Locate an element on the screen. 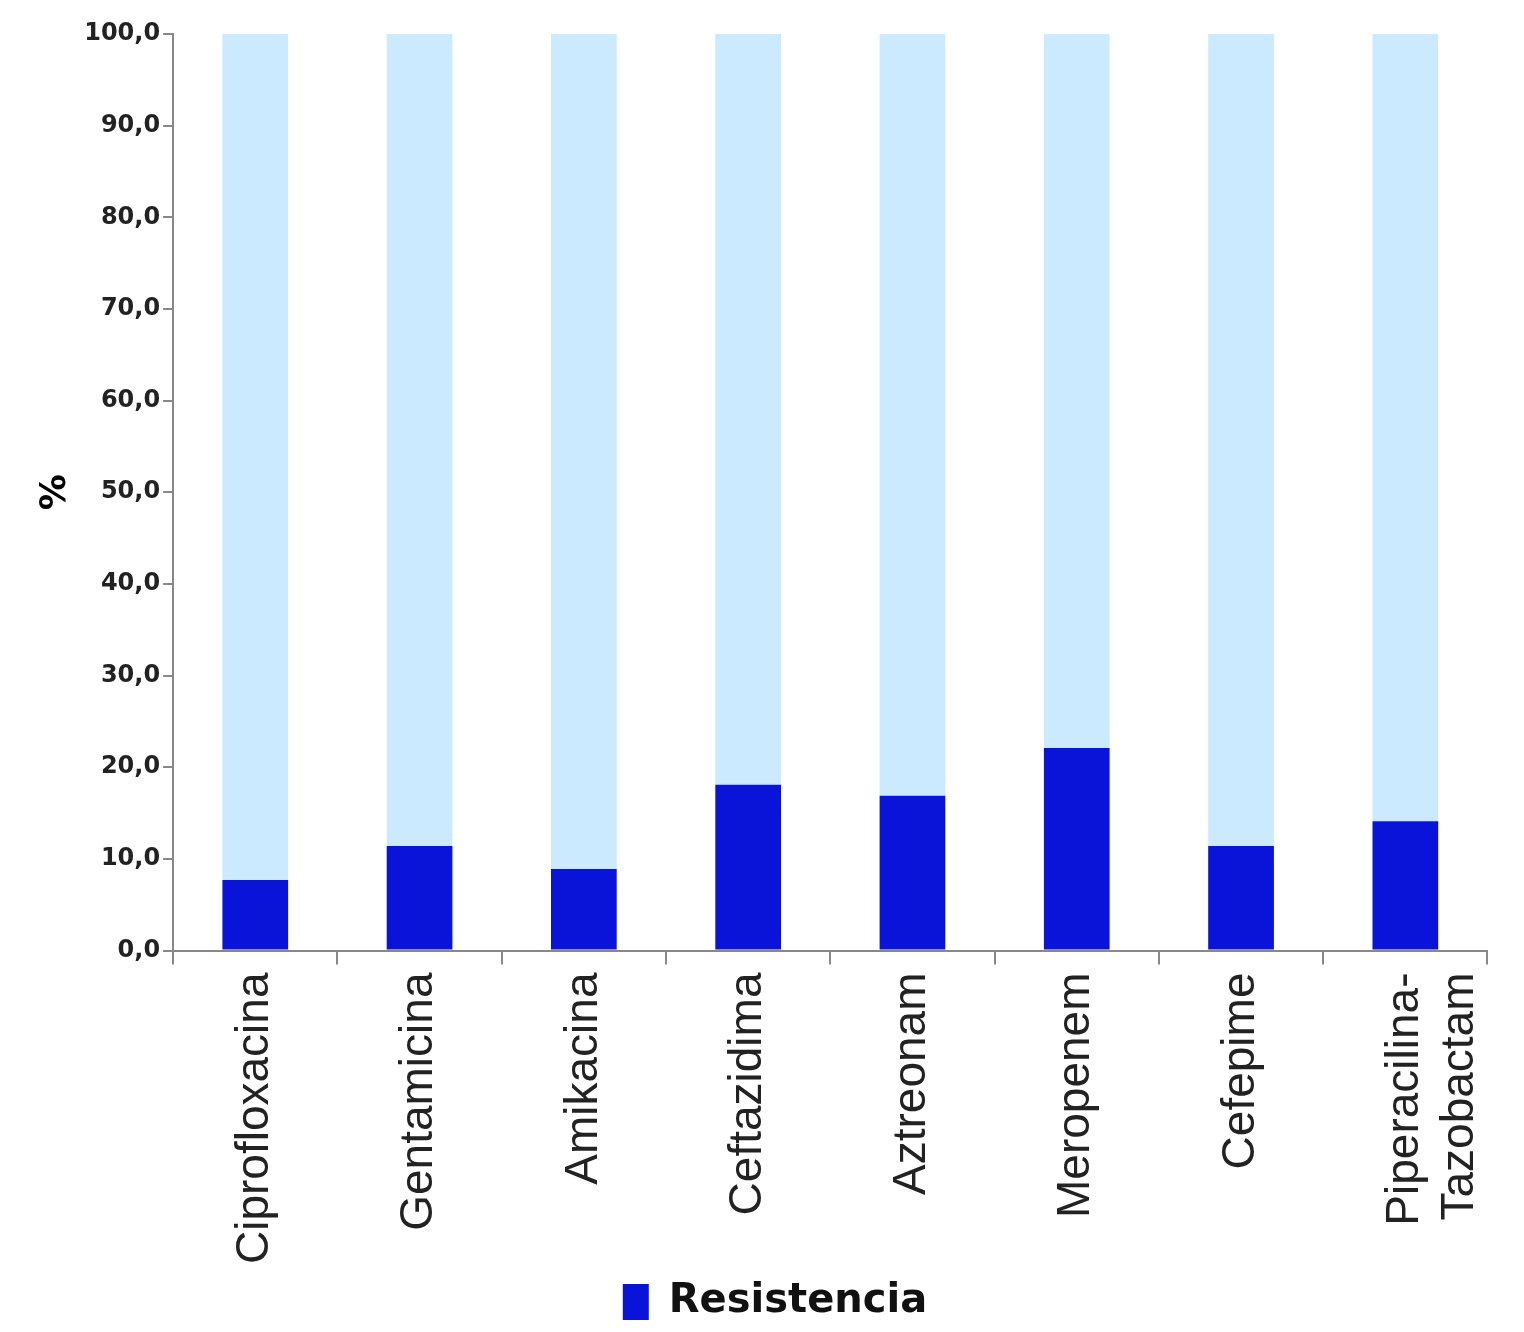 Image resolution: width=1524 pixels, height=1332 pixels. x-tick-label: Ciprofloxacina is located at coordinates (251, 1118).